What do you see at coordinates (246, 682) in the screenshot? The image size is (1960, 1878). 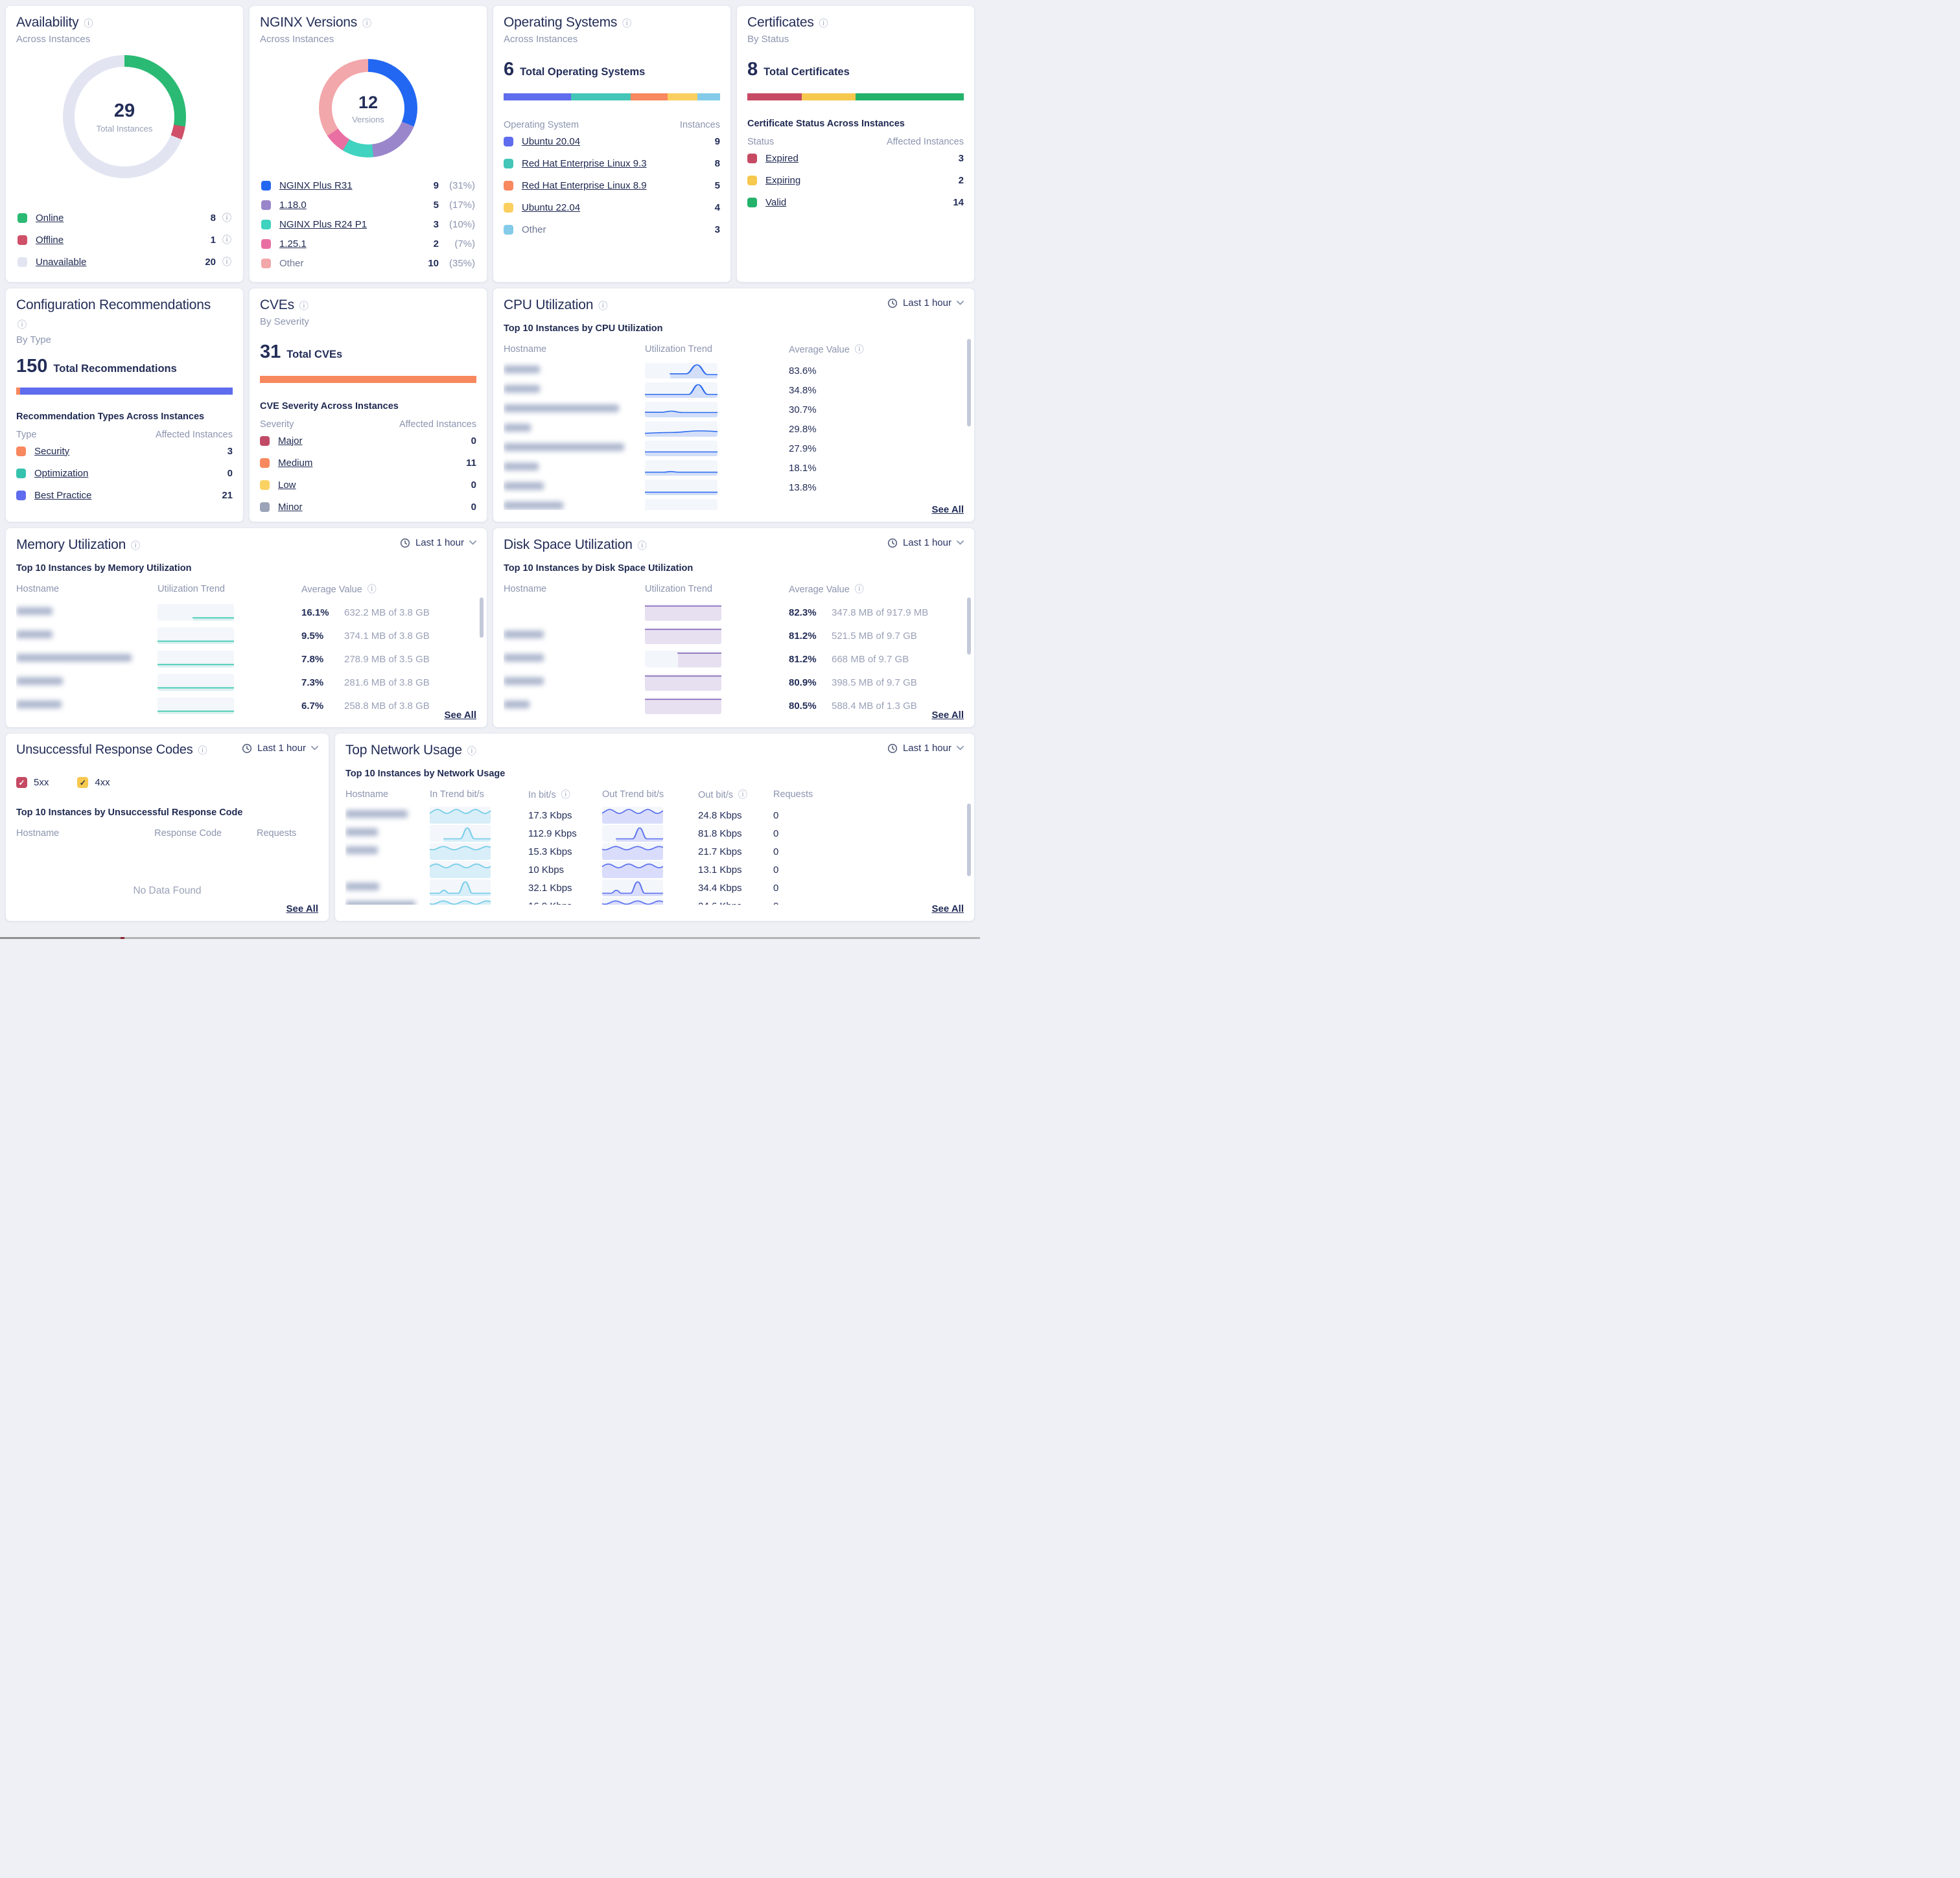 I see `instance-row: 7.3% 281.6 MB of 3.8 GB` at bounding box center [246, 682].